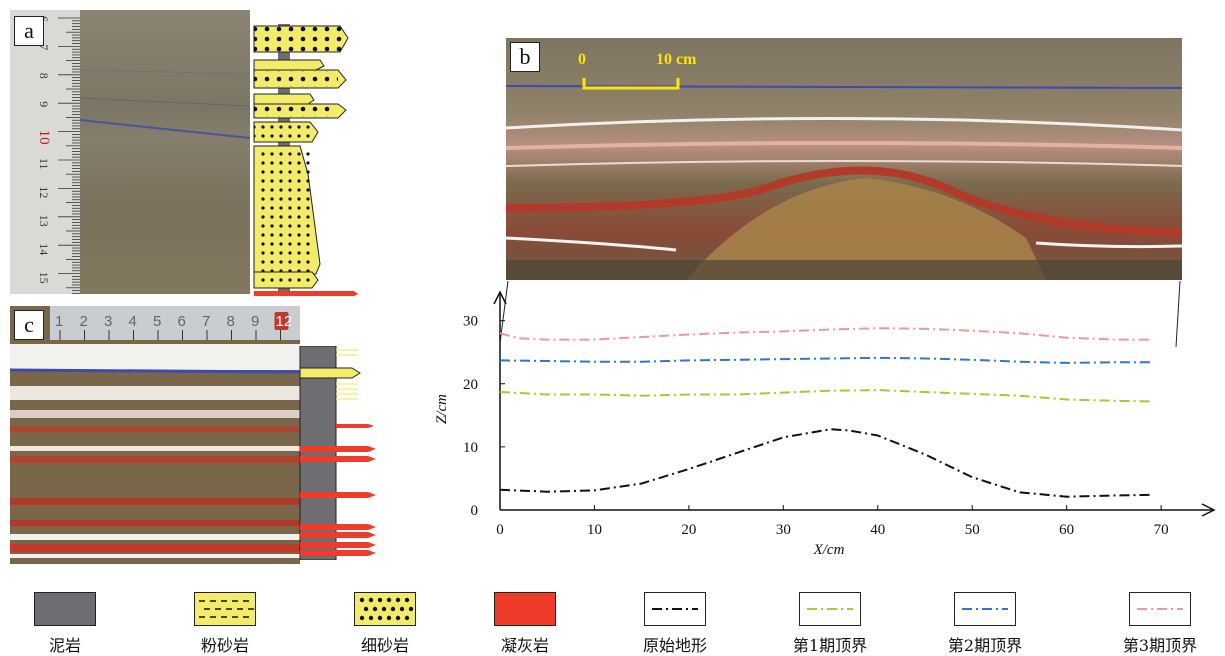  What do you see at coordinates (337, 453) in the screenshot?
I see `lithology-column-c` at bounding box center [337, 453].